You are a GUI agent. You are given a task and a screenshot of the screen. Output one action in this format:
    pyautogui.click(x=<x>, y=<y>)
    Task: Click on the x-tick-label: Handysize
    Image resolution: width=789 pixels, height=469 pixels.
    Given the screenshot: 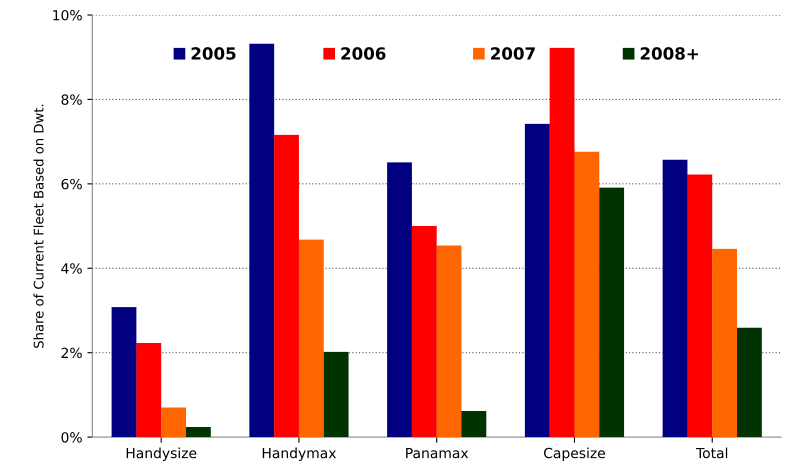 What is the action you would take?
    pyautogui.click(x=161, y=454)
    